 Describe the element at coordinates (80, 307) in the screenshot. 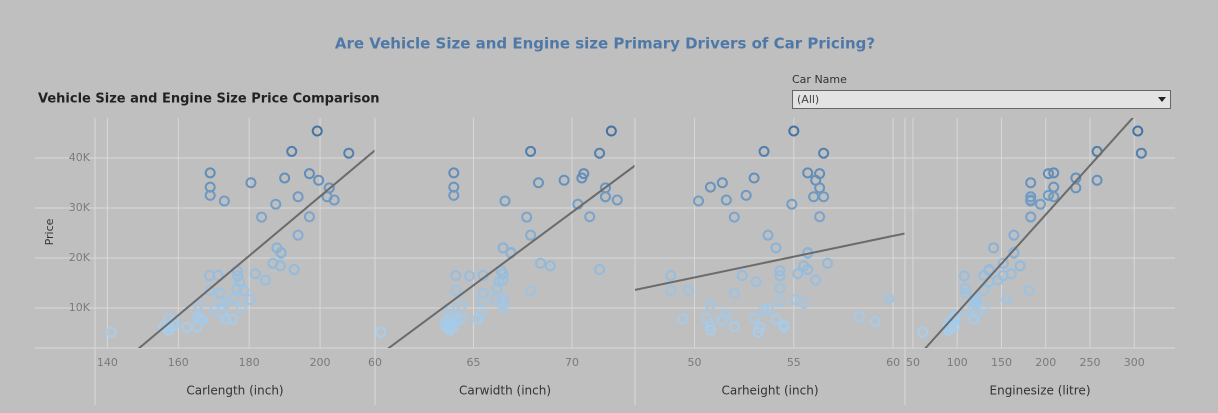

I see `y-tick-label: 10K` at that location.